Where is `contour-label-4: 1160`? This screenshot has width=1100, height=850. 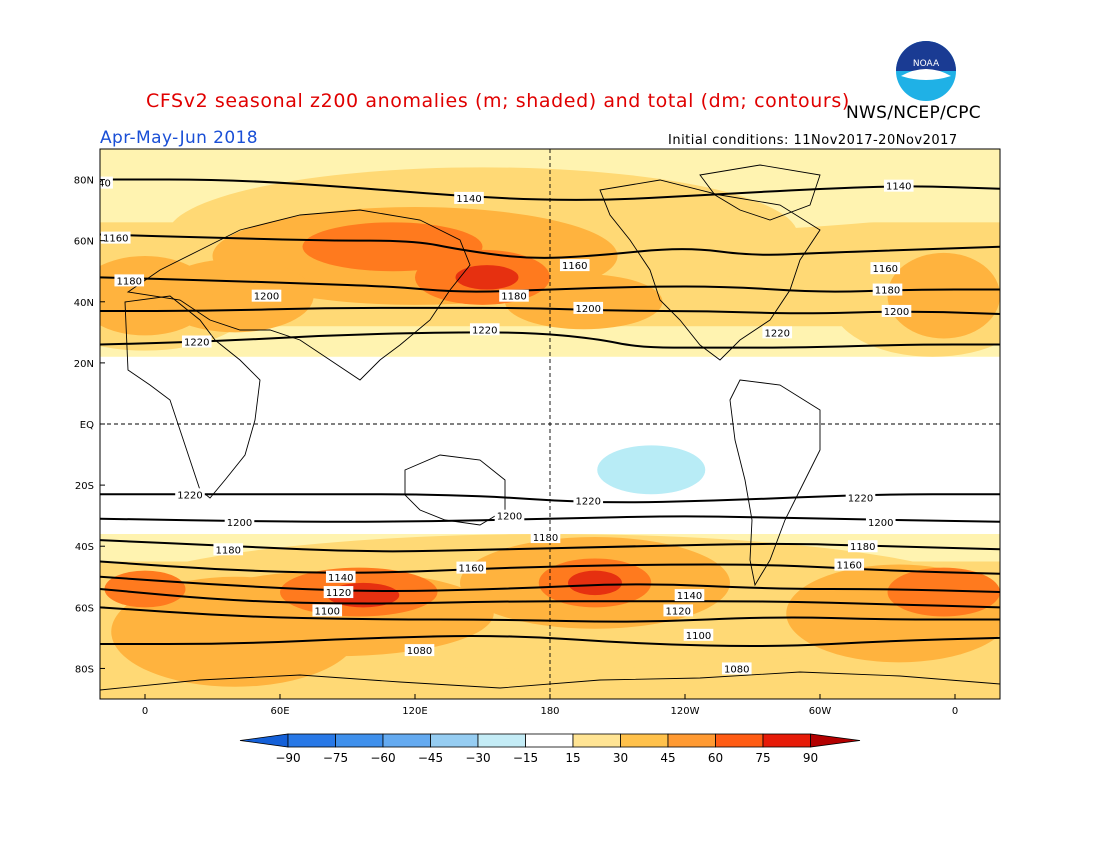 contour-label-4: 1160 is located at coordinates (574, 266).